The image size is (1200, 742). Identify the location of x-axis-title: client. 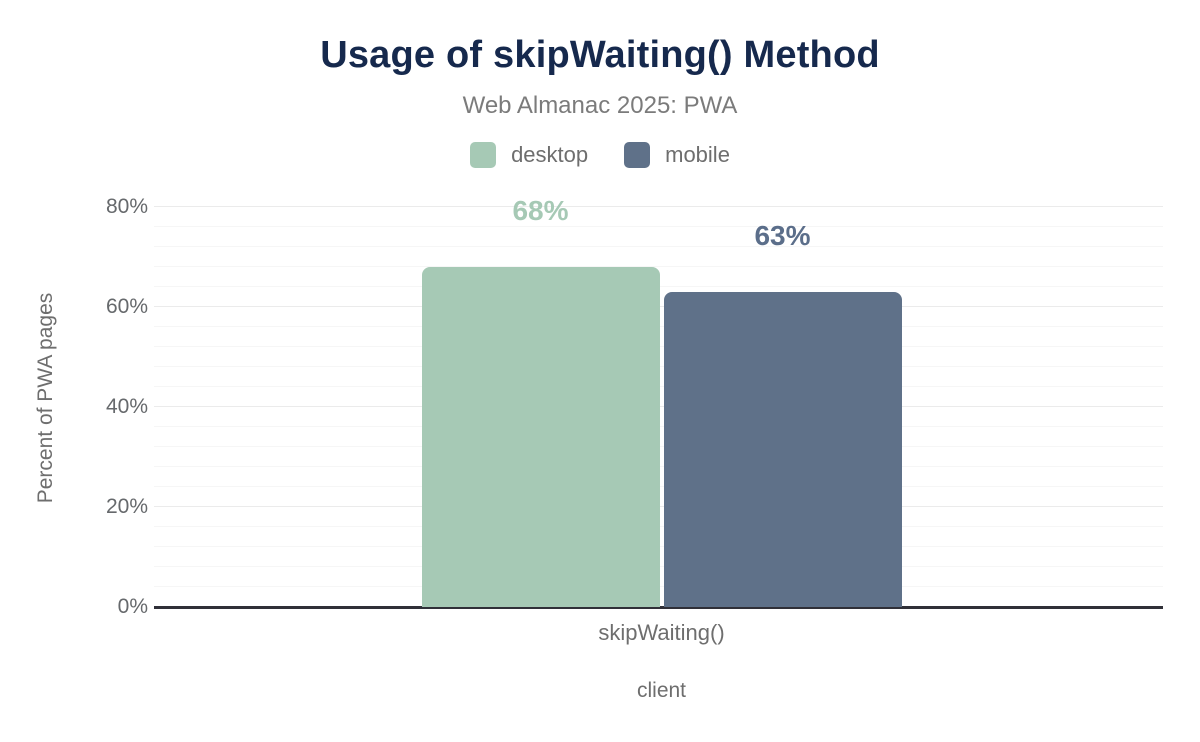
(661, 690).